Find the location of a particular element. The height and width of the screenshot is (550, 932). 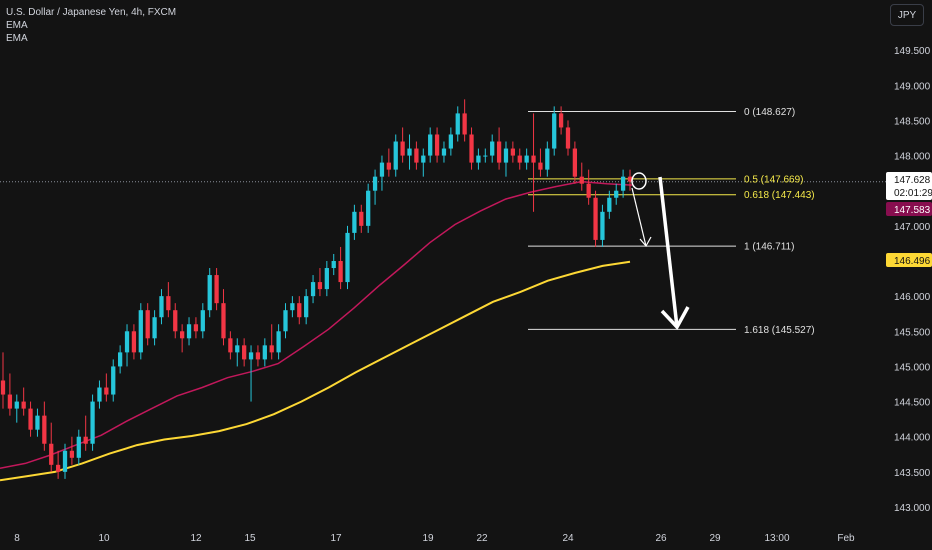

y-tick-label: 144.000 is located at coordinates (912, 438).